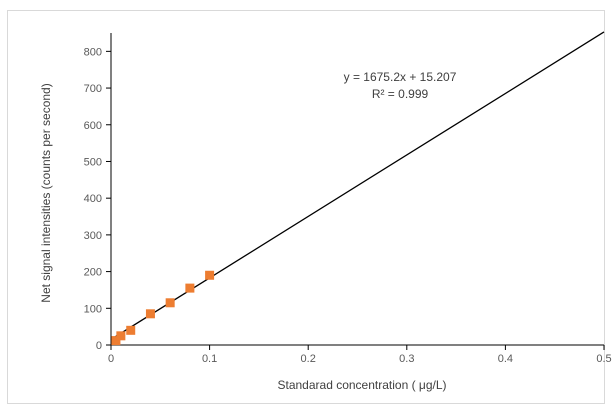 Image resolution: width=613 pixels, height=411 pixels. What do you see at coordinates (360, 355) in the screenshot?
I see `x-axis-ticks: 0 0.1 0.2 0.3 0.4 0.5` at bounding box center [360, 355].